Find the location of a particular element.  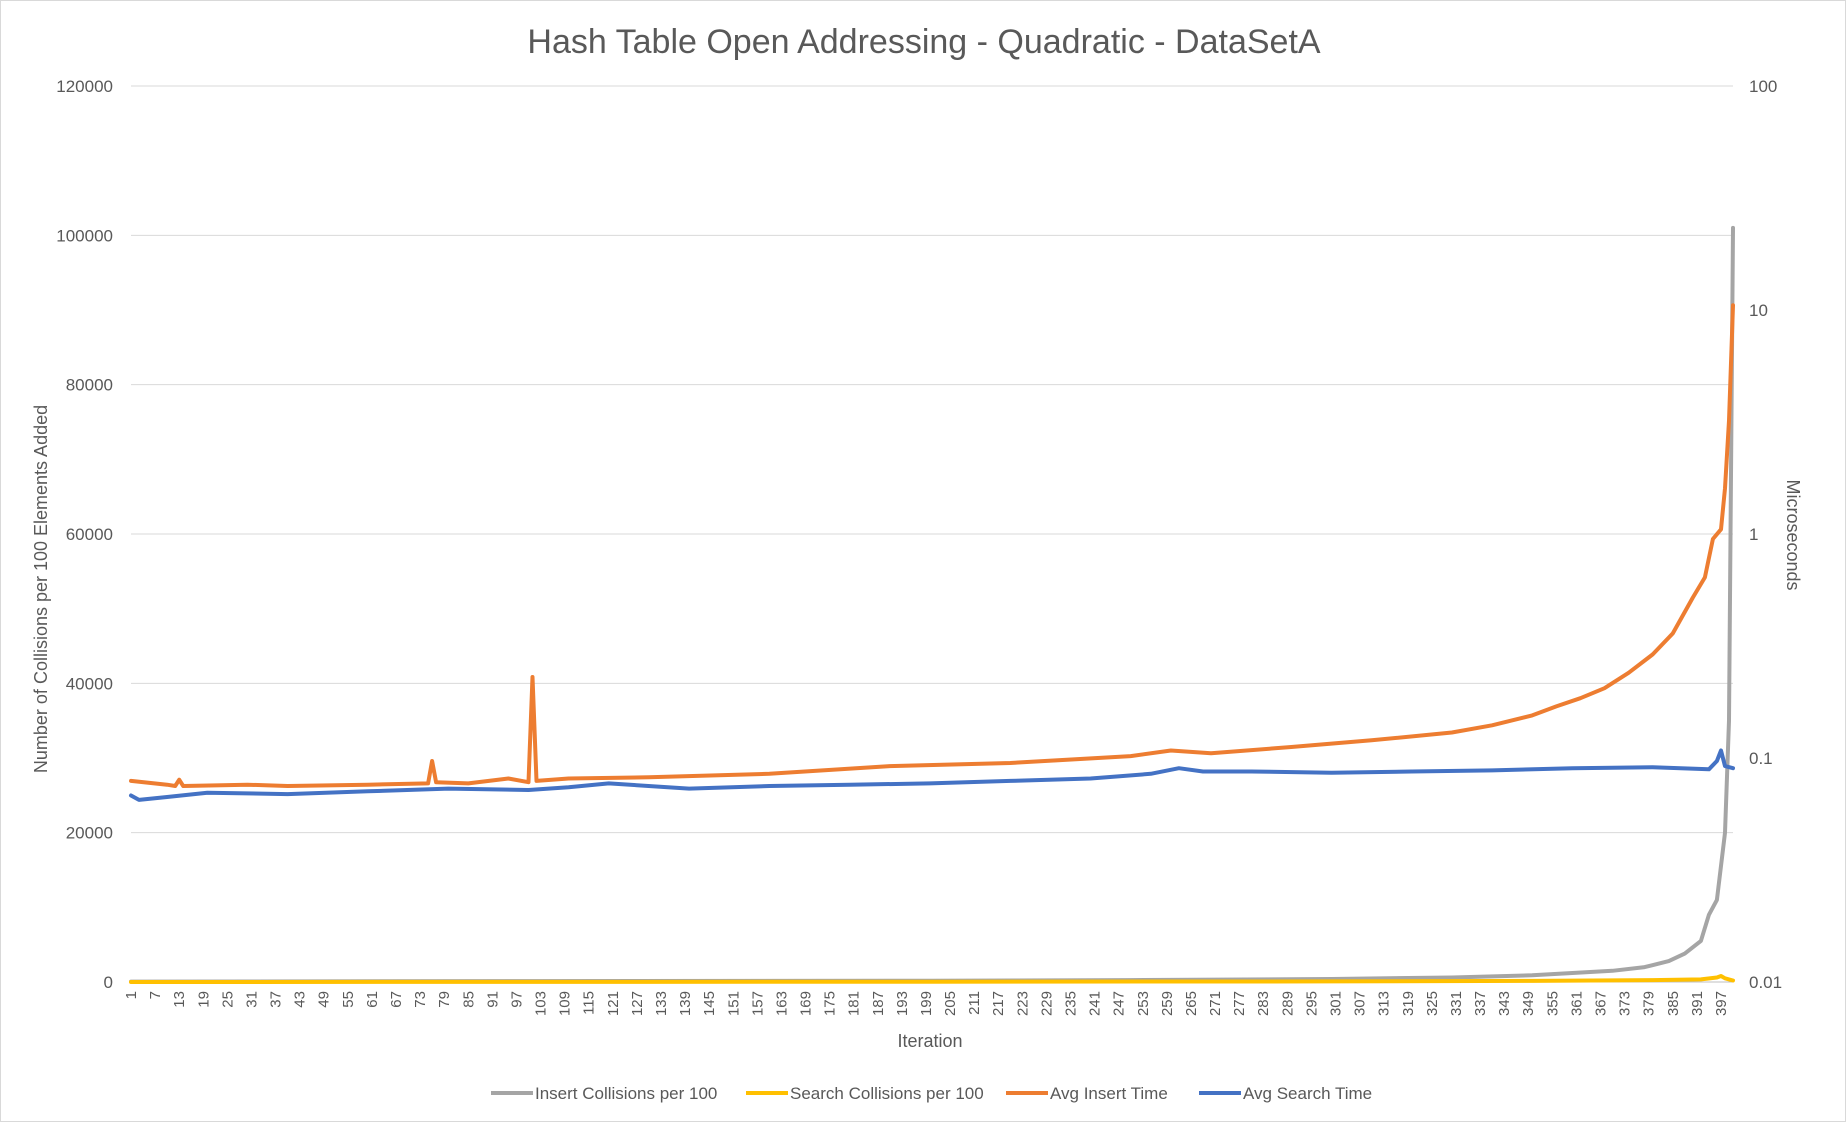

x-tick-label: 301 is located at coordinates (1336, 1003).